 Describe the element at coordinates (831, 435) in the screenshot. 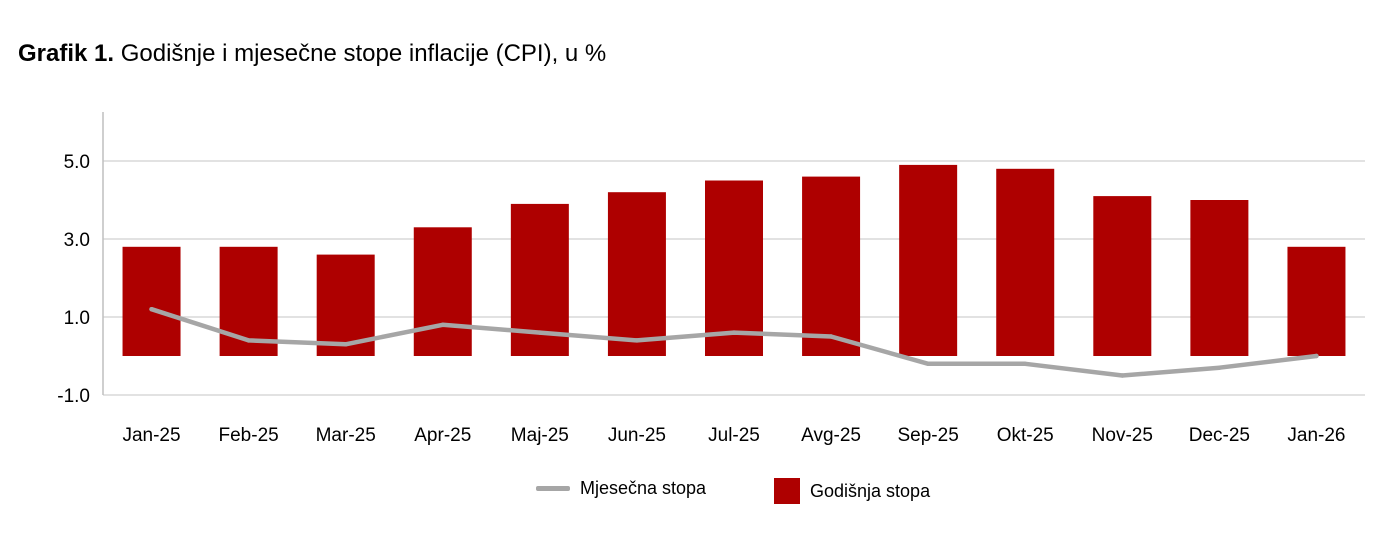

I see `x-tick-label: Avg-25` at that location.